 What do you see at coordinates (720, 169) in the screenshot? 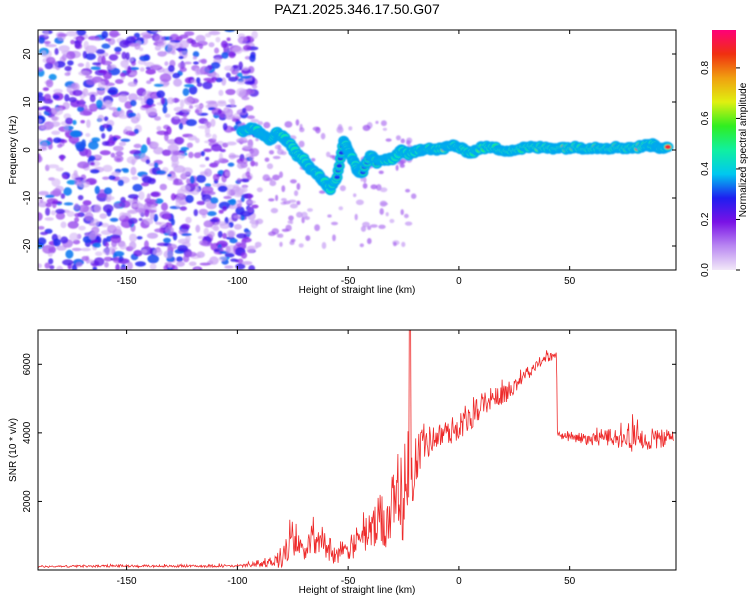
I see `colorbar-ticks: 0.0 0.2 0.4 0.6 0.8` at bounding box center [720, 169].